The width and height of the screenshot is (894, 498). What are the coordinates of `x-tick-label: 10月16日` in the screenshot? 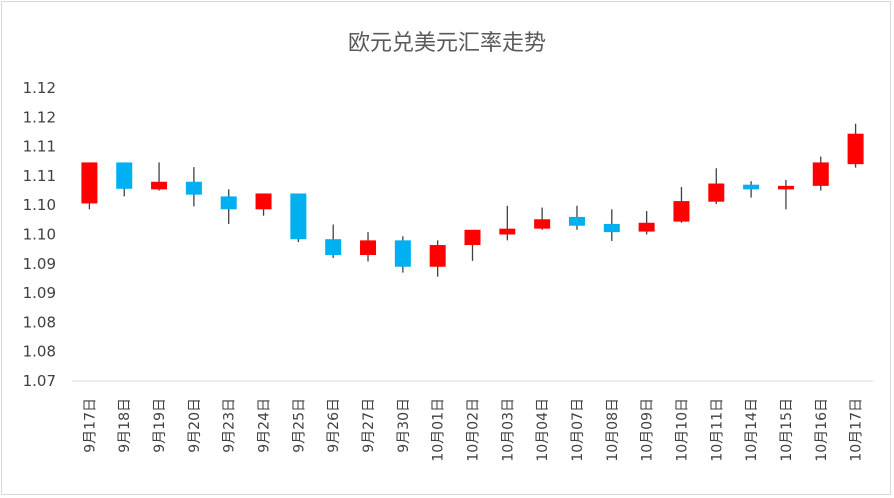 It's located at (822, 430).